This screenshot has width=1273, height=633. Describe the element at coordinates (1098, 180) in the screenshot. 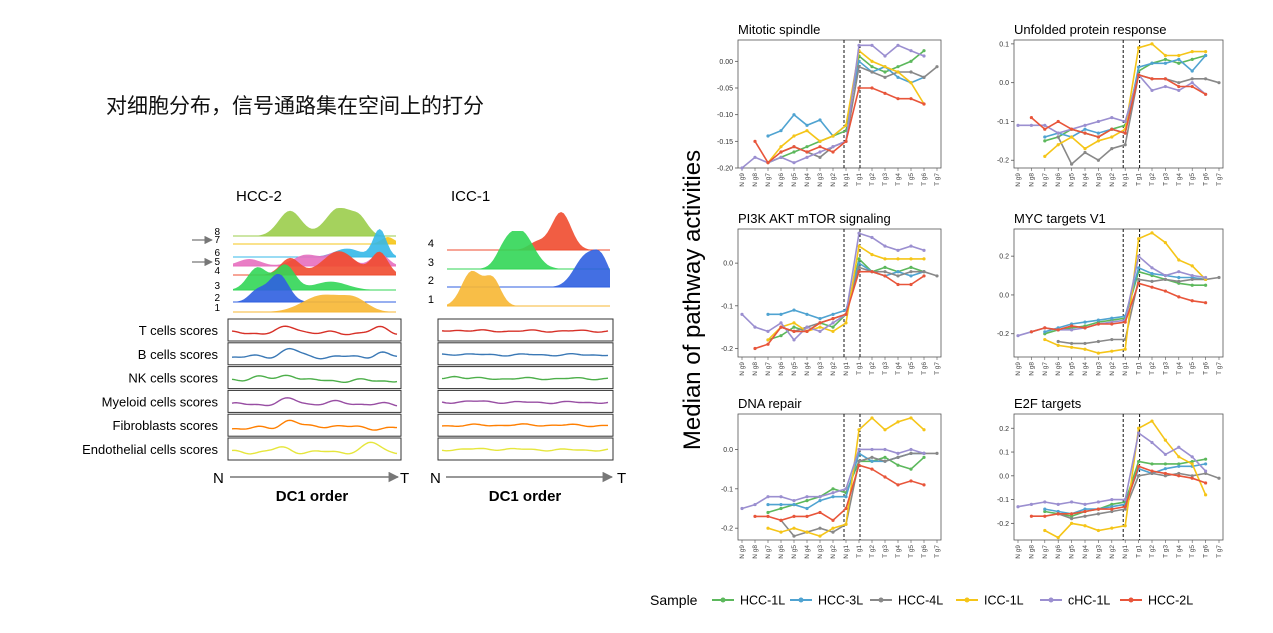

I see `x-tick-label: N g3` at that location.